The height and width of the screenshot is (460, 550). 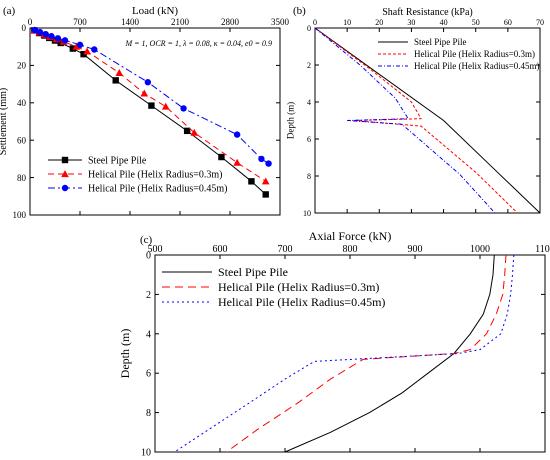 What do you see at coordinates (440, 42) in the screenshot?
I see `legend-label-b-0: Steel Pipe Pile` at bounding box center [440, 42].